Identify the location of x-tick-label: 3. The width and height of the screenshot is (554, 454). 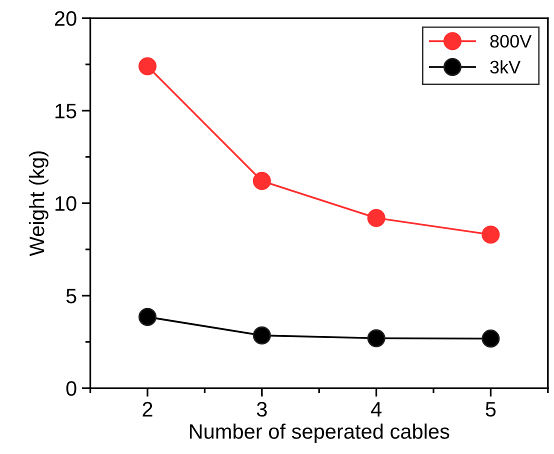
(261, 409).